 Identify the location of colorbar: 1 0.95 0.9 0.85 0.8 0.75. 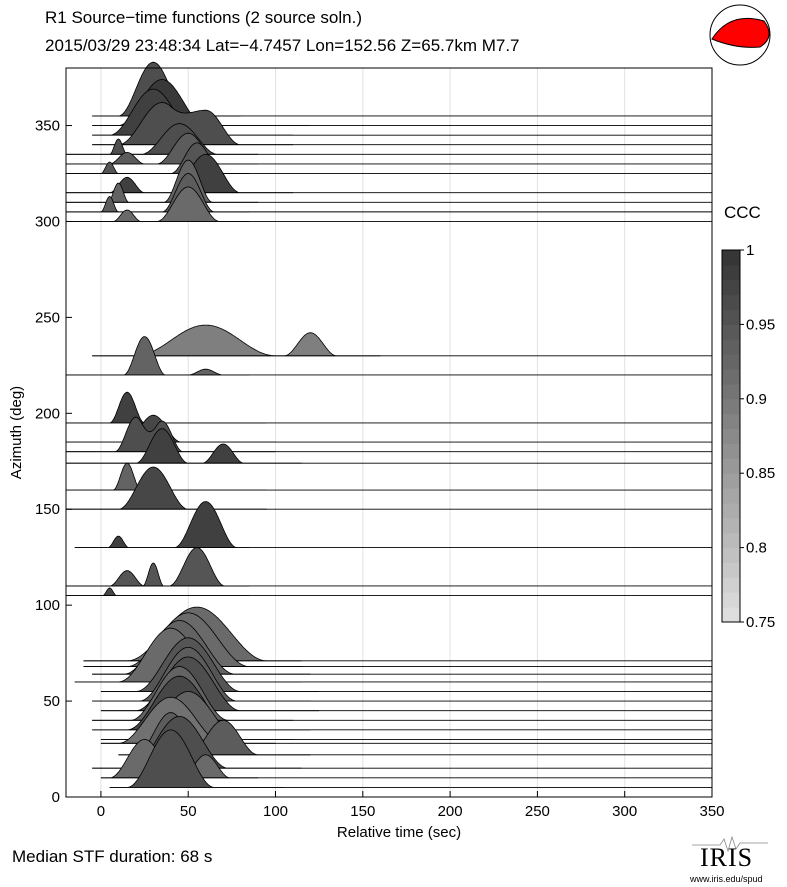
(748, 436).